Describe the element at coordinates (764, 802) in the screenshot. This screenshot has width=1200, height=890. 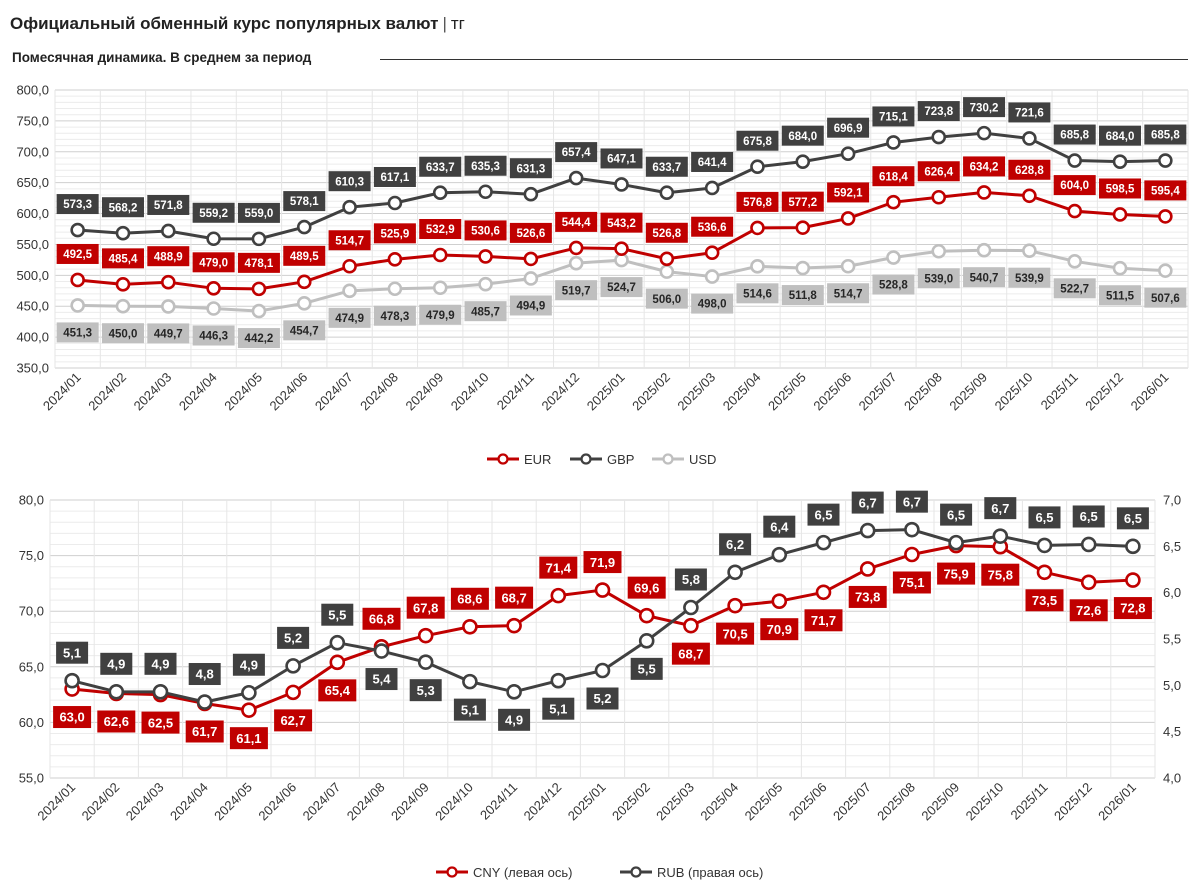
I see `x-tick-label-16: 2025/05` at that location.